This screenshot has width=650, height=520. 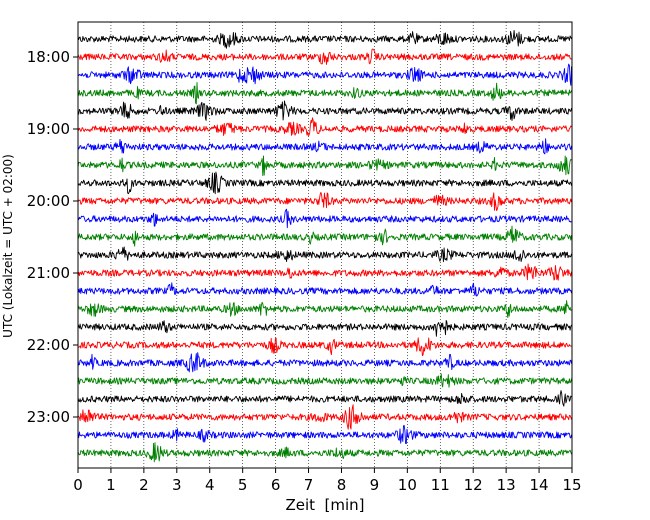 I want to click on x-tick-label: 7, so click(x=309, y=485).